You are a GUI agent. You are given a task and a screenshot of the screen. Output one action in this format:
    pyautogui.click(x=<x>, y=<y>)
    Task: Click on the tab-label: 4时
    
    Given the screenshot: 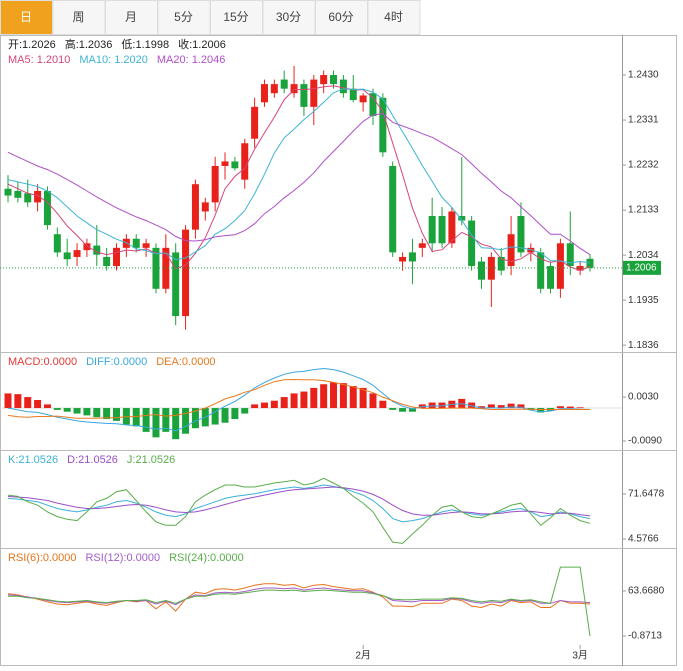 What is the action you would take?
    pyautogui.click(x=393, y=17)
    